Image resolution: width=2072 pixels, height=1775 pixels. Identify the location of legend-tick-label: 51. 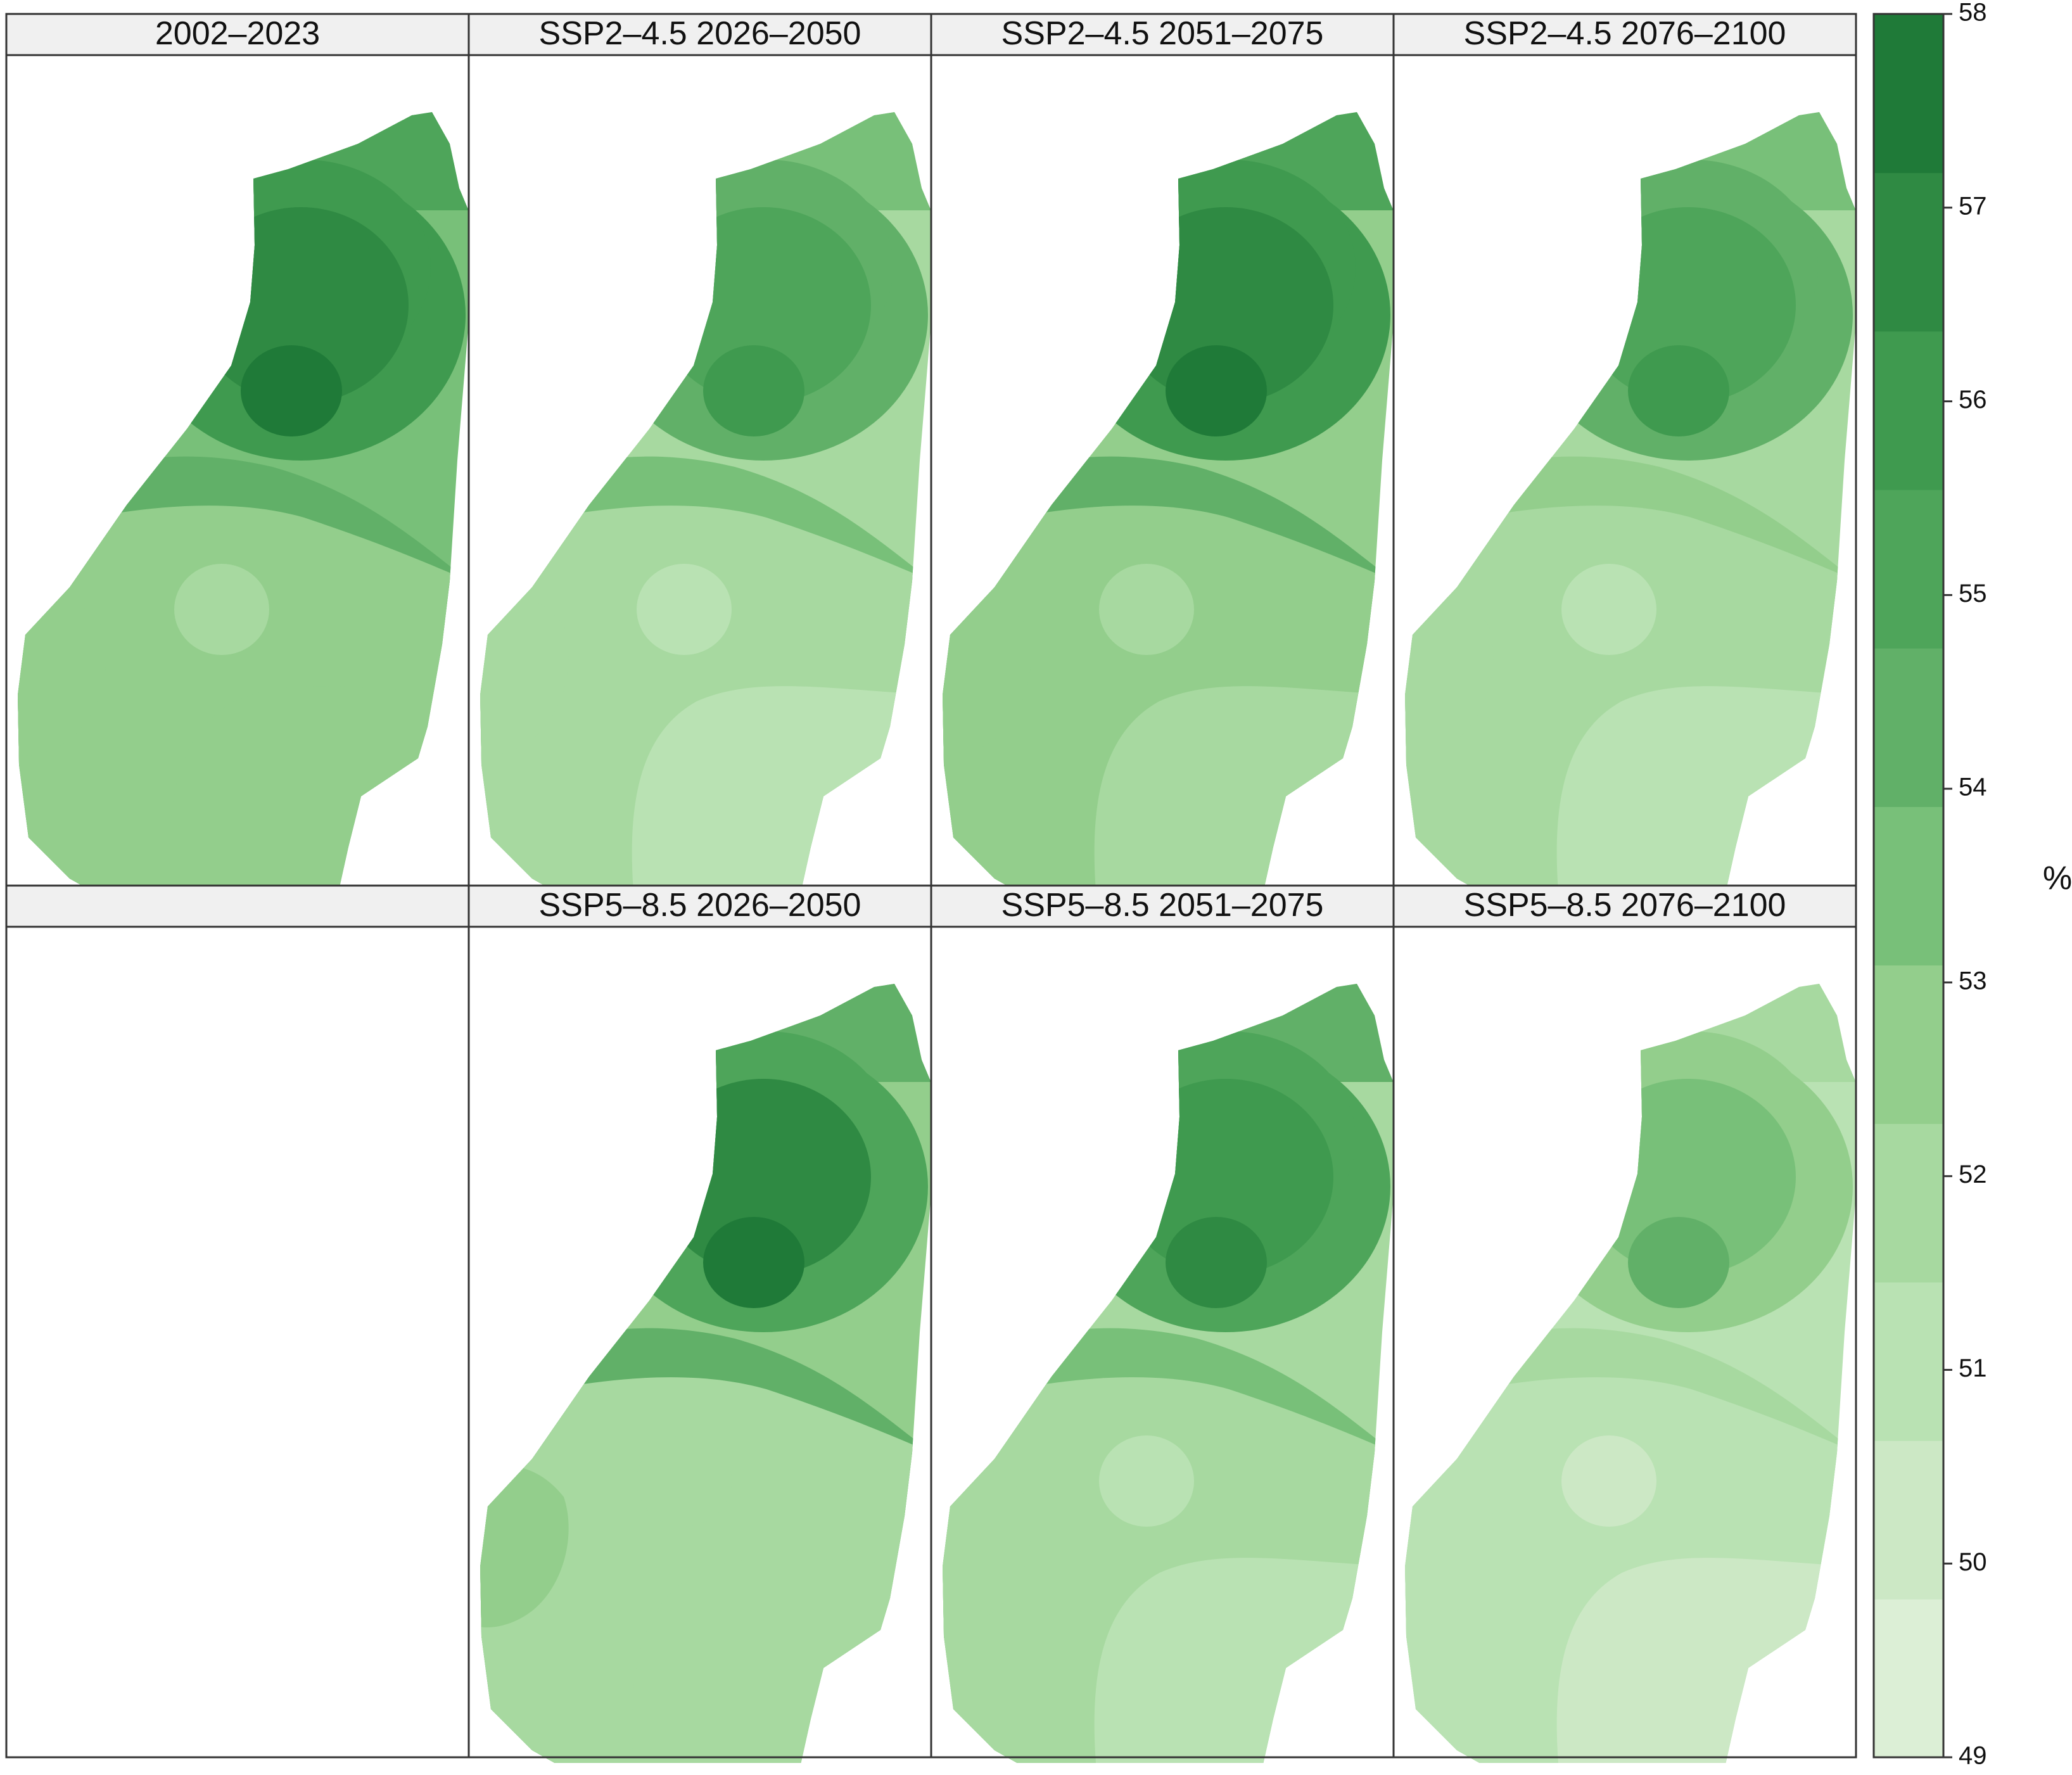
(1973, 1368).